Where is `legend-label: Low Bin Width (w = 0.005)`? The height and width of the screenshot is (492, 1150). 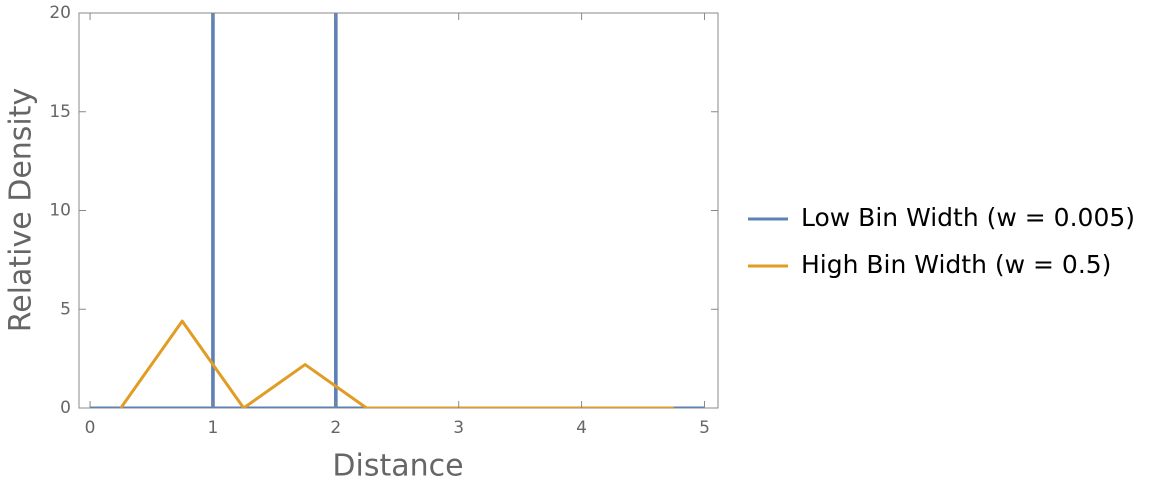 legend-label: Low Bin Width (w = 0.005) is located at coordinates (968, 217).